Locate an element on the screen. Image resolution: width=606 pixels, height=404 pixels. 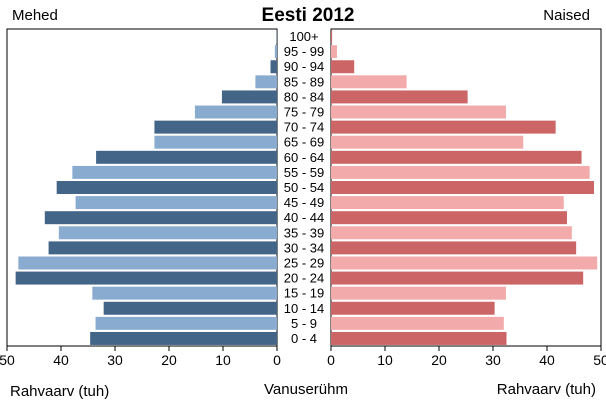
age-group-label: 70 - 74 is located at coordinates (304, 127).